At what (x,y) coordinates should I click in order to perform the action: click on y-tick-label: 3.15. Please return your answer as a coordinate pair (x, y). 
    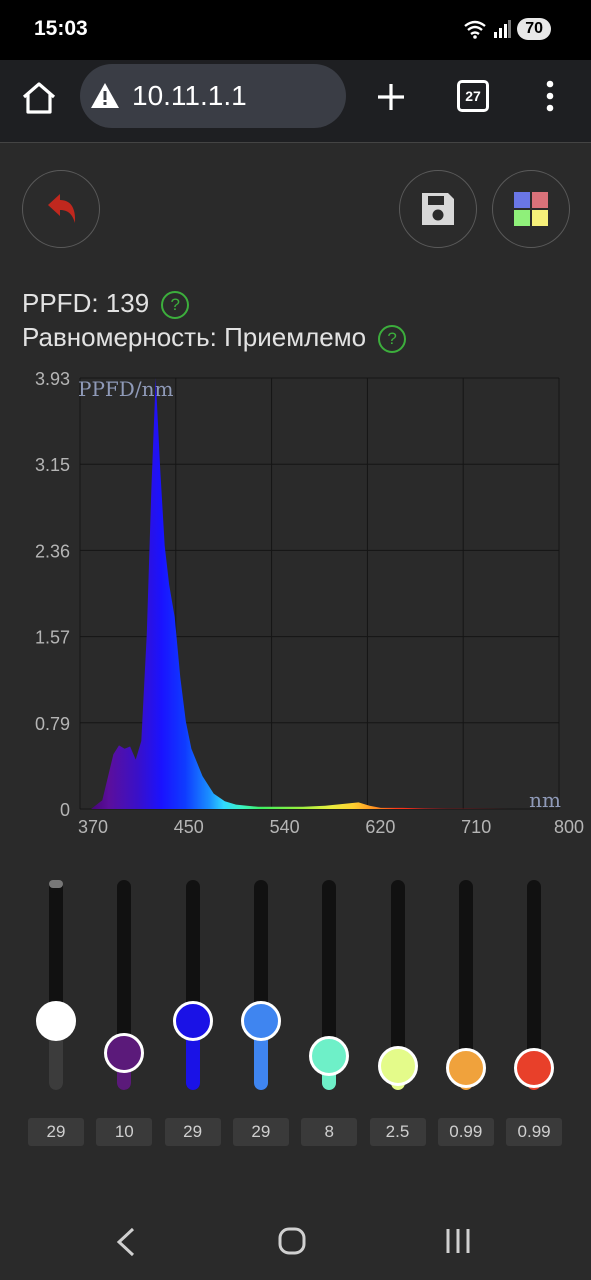
    Looking at the image, I should click on (52, 465).